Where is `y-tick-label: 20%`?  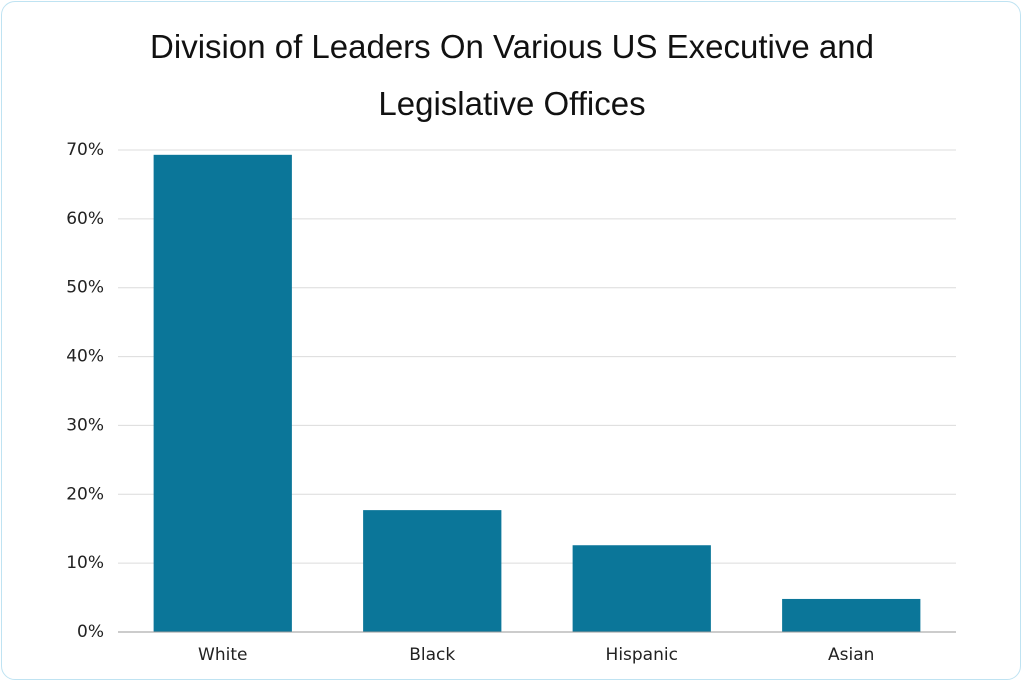 y-tick-label: 20% is located at coordinates (85, 494).